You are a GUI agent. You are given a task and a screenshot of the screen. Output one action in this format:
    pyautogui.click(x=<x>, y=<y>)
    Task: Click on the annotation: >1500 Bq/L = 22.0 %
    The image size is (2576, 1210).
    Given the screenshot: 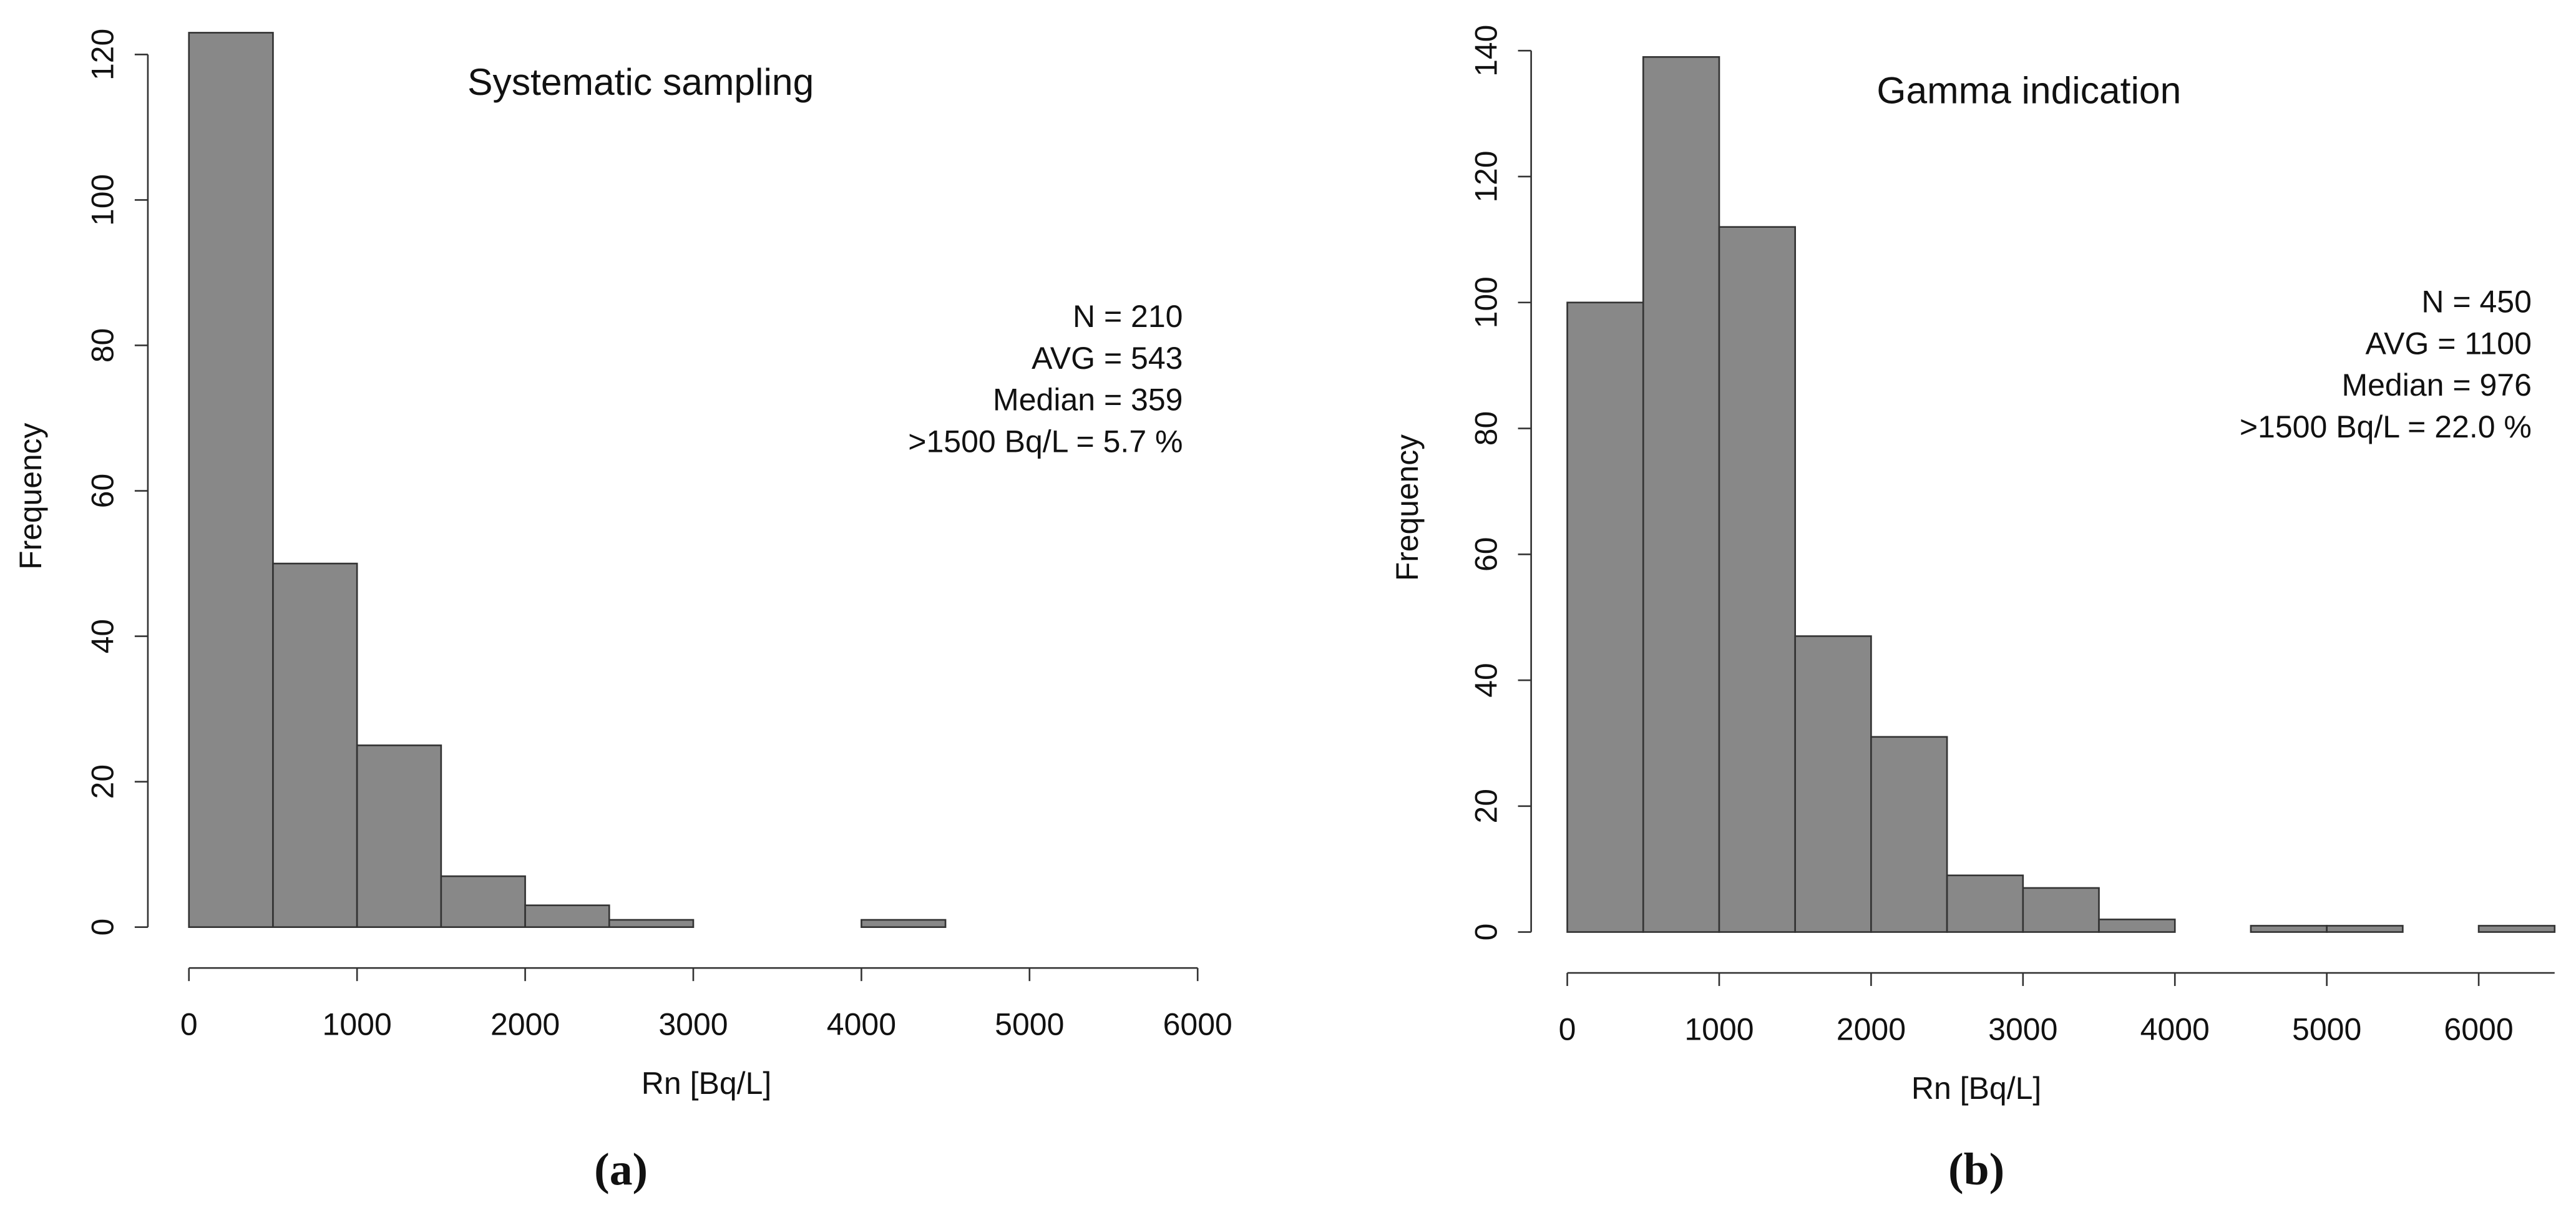 What is the action you would take?
    pyautogui.click(x=2386, y=426)
    